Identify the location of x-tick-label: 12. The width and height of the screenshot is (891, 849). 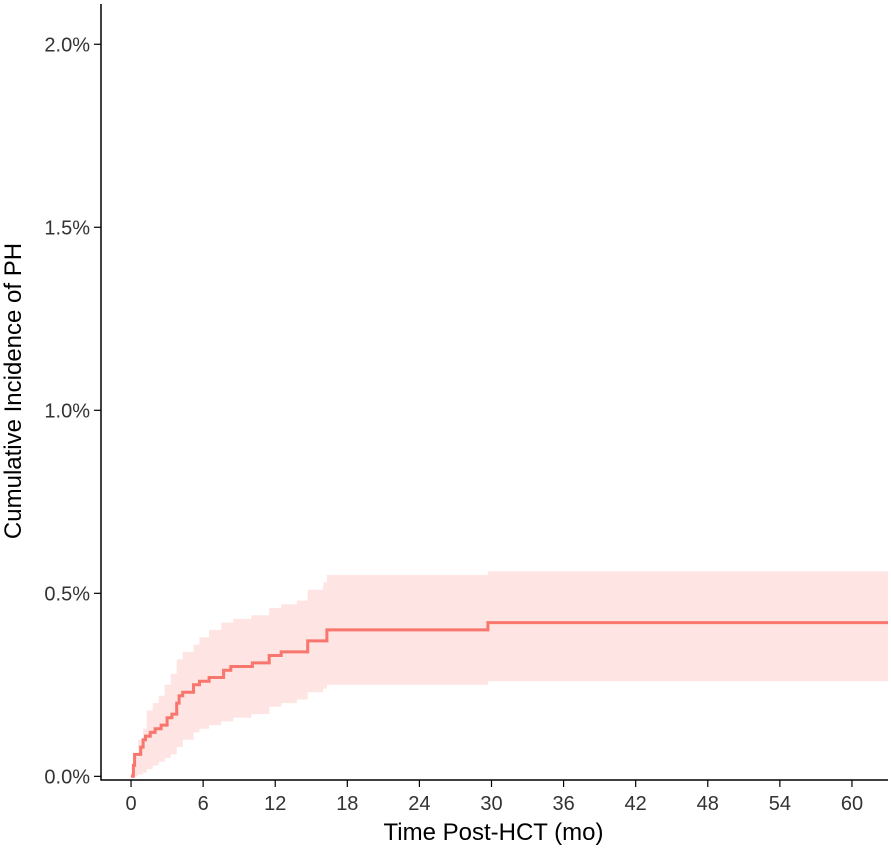
(275, 804).